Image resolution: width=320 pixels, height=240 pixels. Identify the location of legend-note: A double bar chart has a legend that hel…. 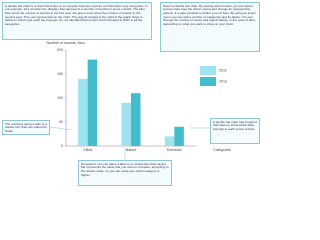
(235, 131).